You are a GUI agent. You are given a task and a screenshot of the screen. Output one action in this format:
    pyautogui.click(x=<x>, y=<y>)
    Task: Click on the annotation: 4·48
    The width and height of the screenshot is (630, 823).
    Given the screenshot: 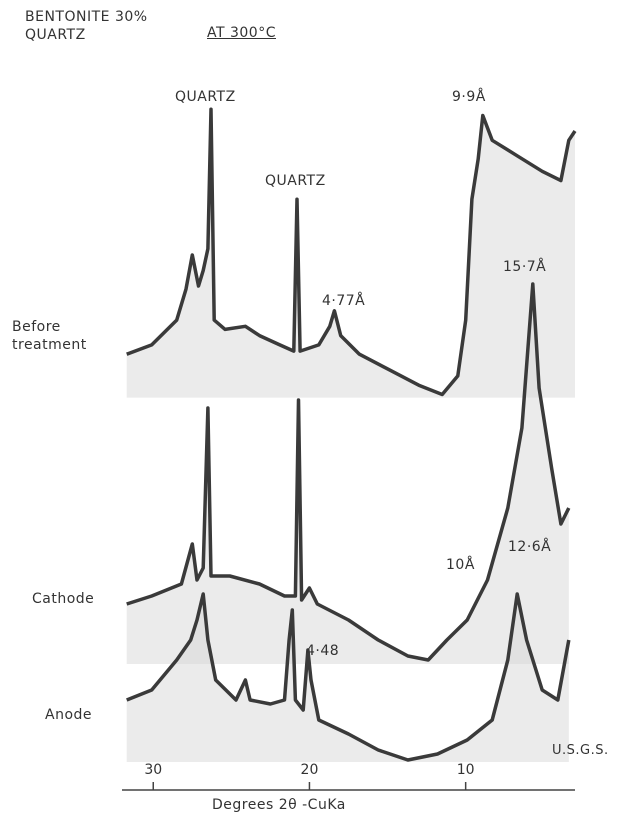 What is the action you would take?
    pyautogui.click(x=323, y=651)
    